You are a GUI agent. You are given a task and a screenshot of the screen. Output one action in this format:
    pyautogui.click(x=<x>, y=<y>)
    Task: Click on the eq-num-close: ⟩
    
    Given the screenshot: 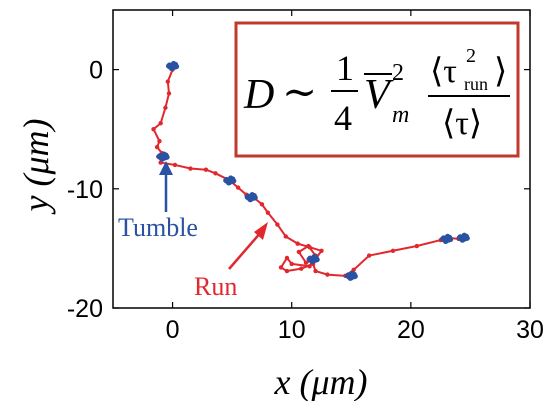 What is the action you would take?
    pyautogui.click(x=500, y=71)
    